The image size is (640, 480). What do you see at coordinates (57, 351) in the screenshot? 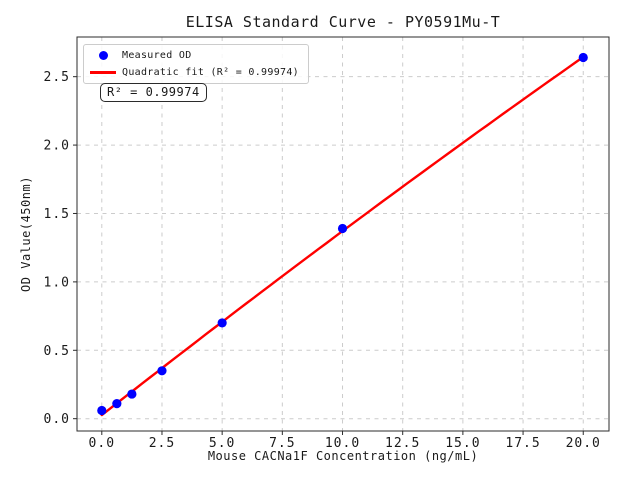
I see `y-tick-label: 0.5` at bounding box center [57, 351].